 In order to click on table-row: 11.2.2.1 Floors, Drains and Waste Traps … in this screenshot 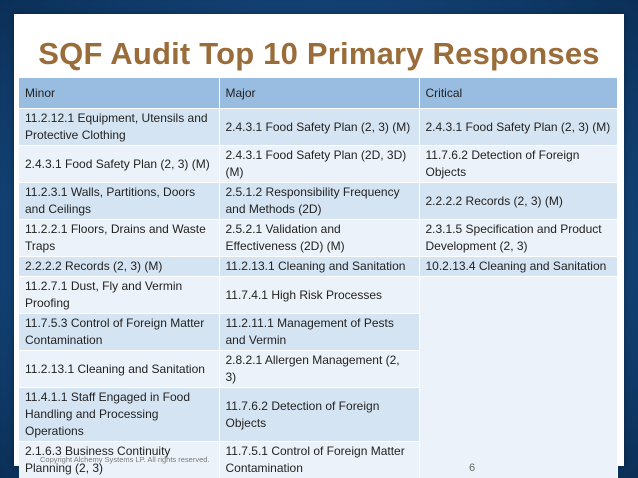, I will do `click(318, 238)`.